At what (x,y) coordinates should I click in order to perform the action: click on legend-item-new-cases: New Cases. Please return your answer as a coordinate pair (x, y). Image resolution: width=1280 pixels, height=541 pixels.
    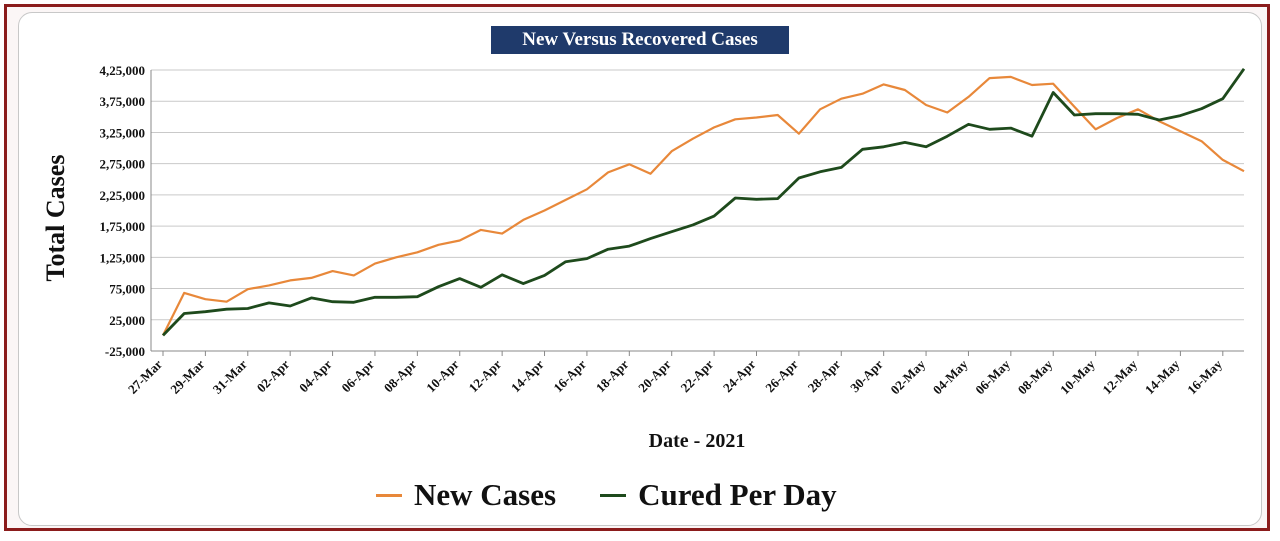
    Looking at the image, I should click on (466, 495).